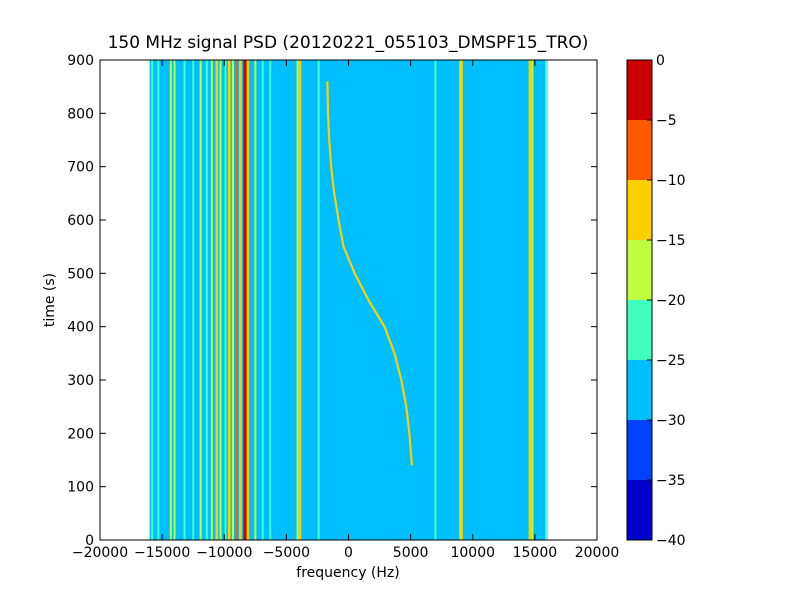 This screenshot has height=600, width=800. What do you see at coordinates (80, 328) in the screenshot?
I see `y-tick-label: 400` at bounding box center [80, 328].